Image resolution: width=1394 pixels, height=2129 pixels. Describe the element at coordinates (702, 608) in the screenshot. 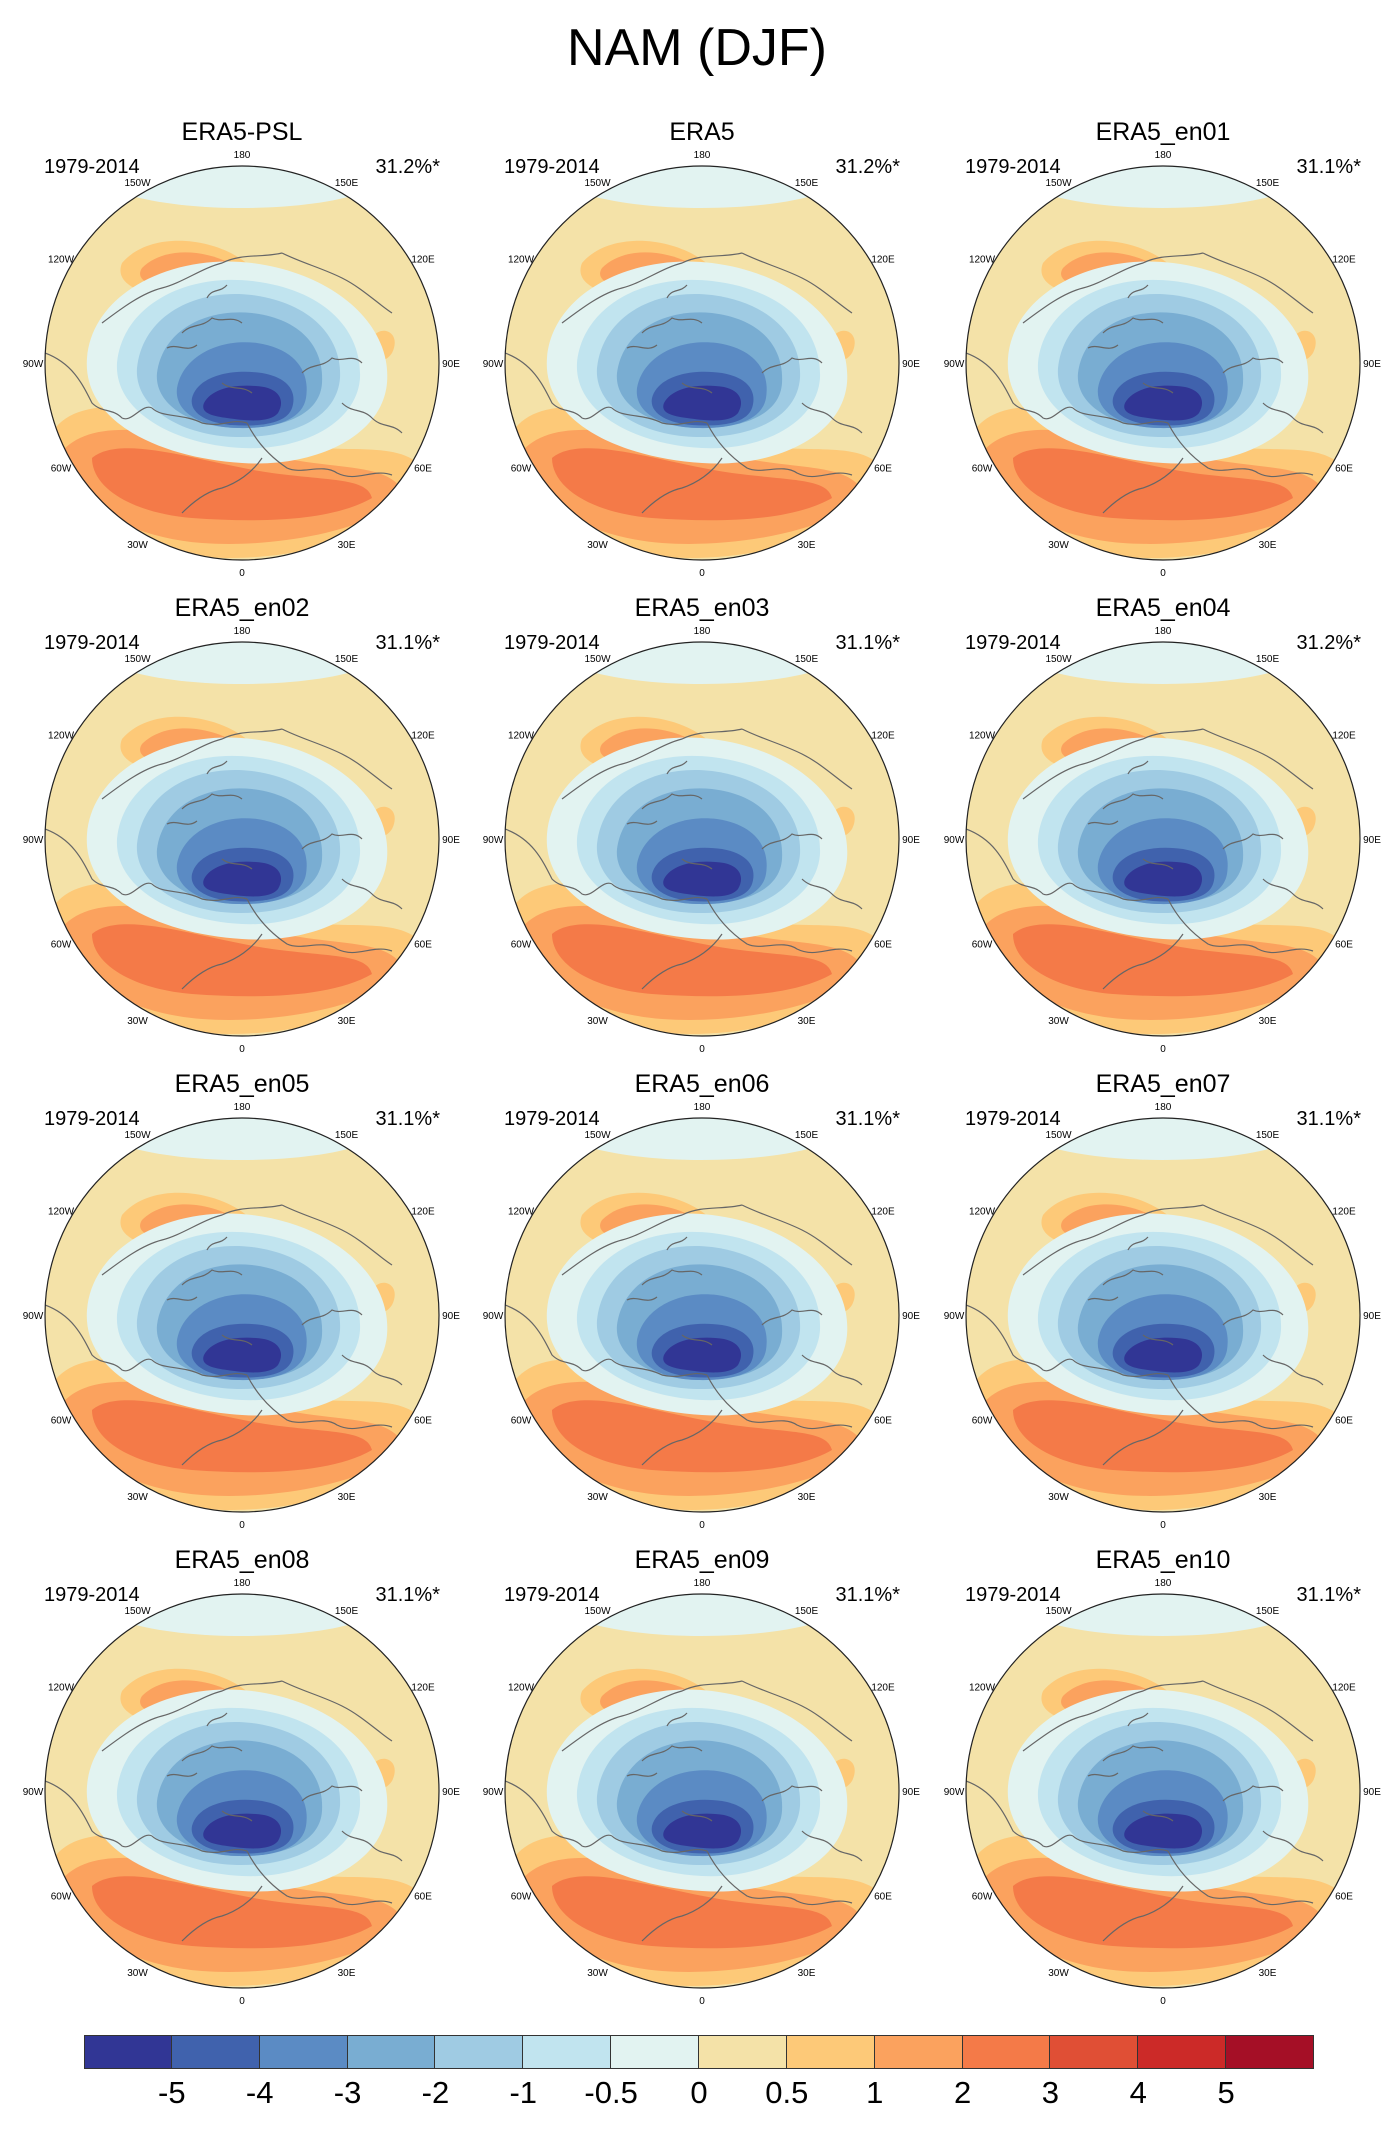

I see `panel-title: ERA5_en03` at that location.